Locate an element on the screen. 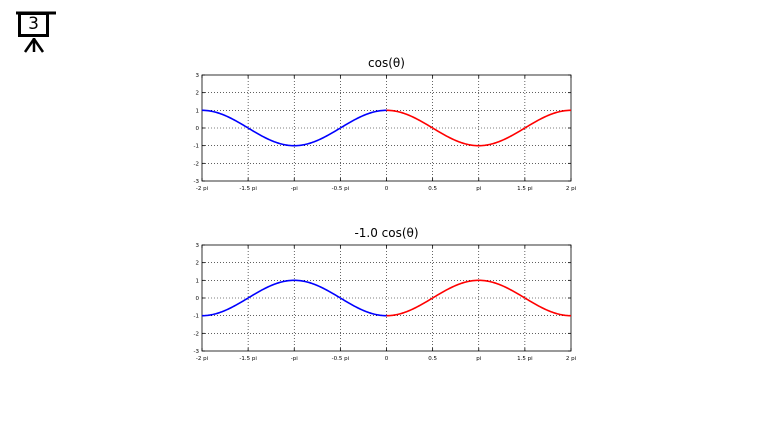 This screenshot has height=427, width=758. chart-title: cos(θ) is located at coordinates (386, 63).